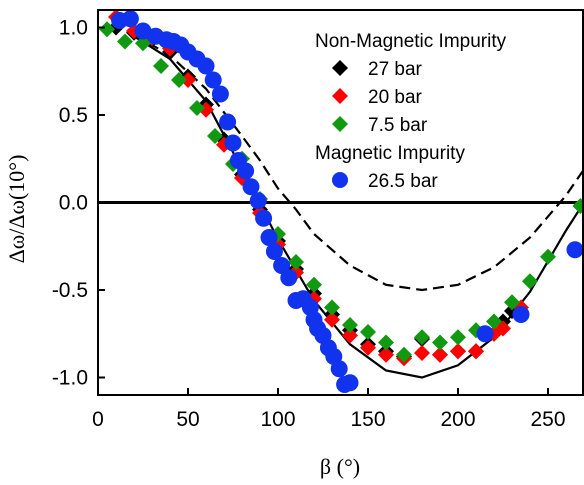 The width and height of the screenshot is (584, 485). What do you see at coordinates (340, 180) in the screenshot?
I see `legend-marker-26-5-bar` at bounding box center [340, 180].